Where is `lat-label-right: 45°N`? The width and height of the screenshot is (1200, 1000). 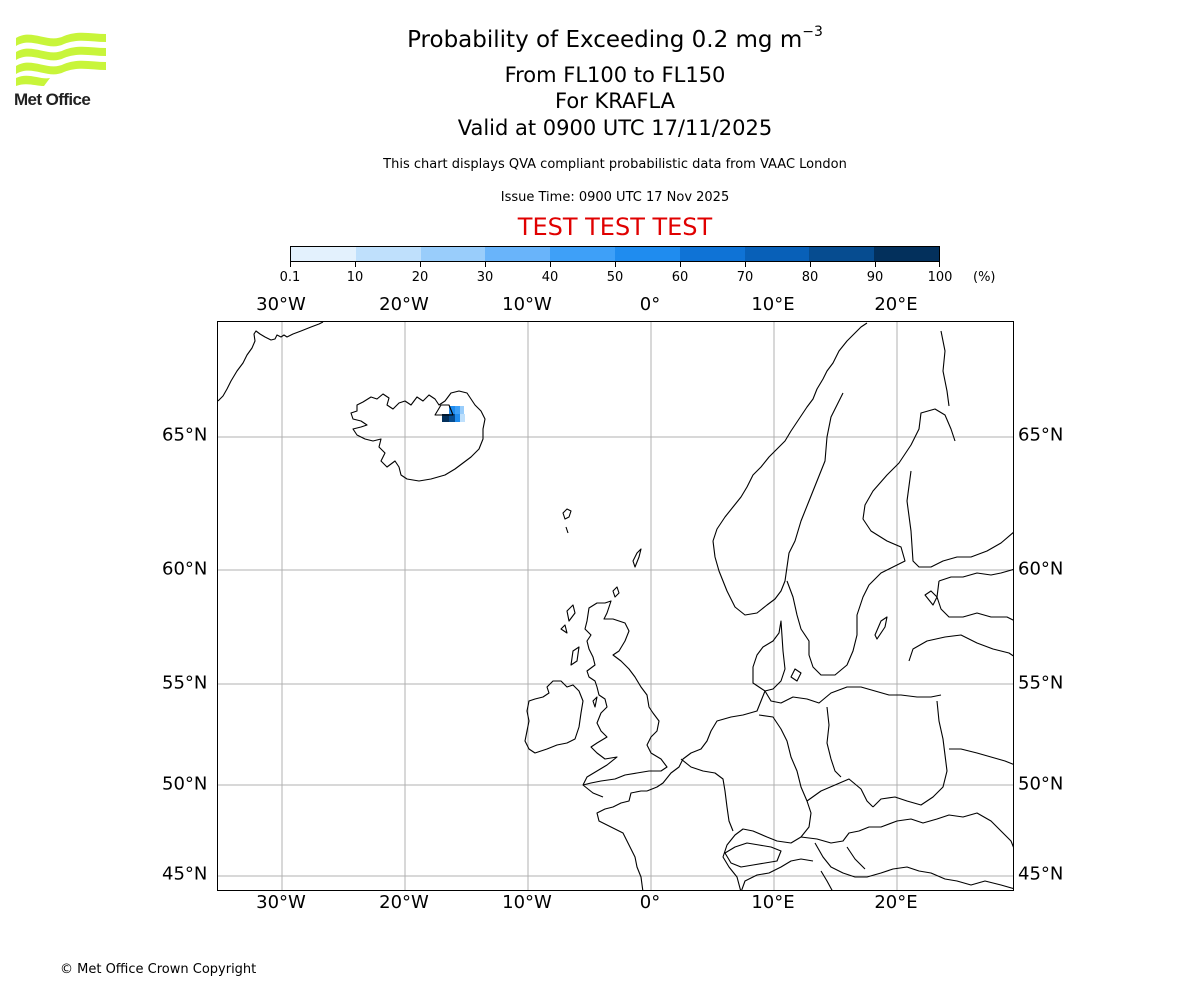 lat-label-right: 45°N is located at coordinates (1041, 874).